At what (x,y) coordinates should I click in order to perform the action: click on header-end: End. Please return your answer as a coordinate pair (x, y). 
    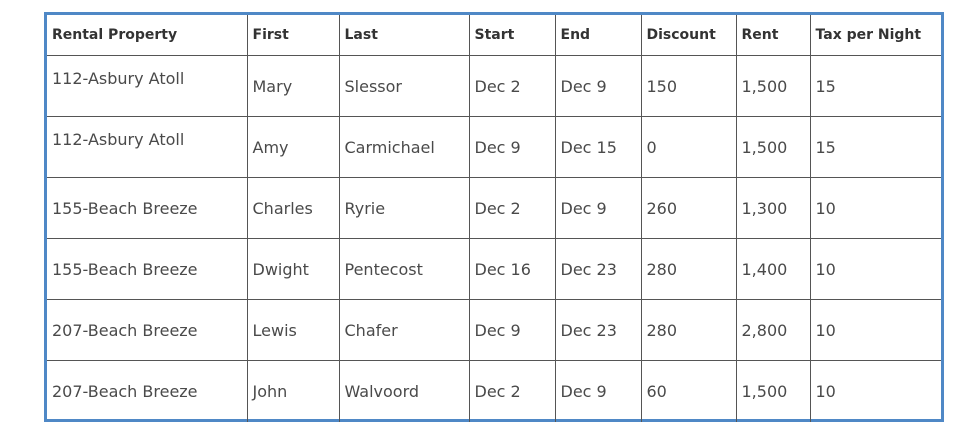
    Looking at the image, I should click on (598, 35).